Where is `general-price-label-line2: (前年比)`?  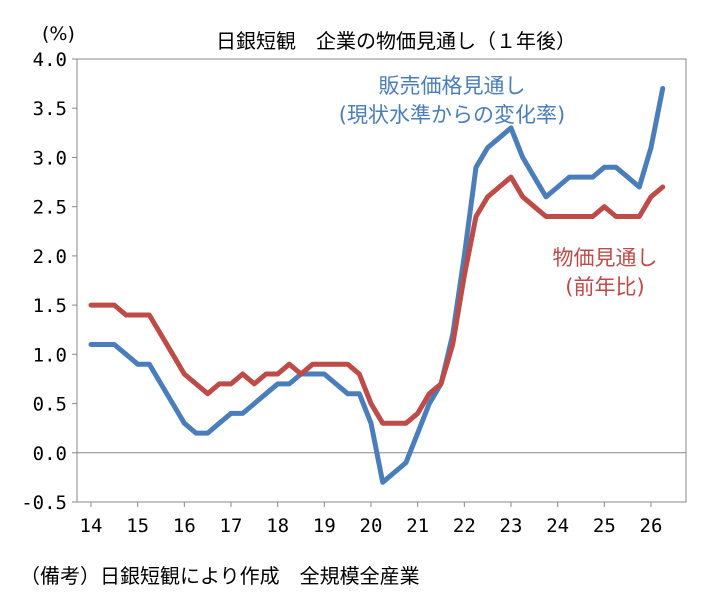
general-price-label-line2: (前年比) is located at coordinates (604, 287).